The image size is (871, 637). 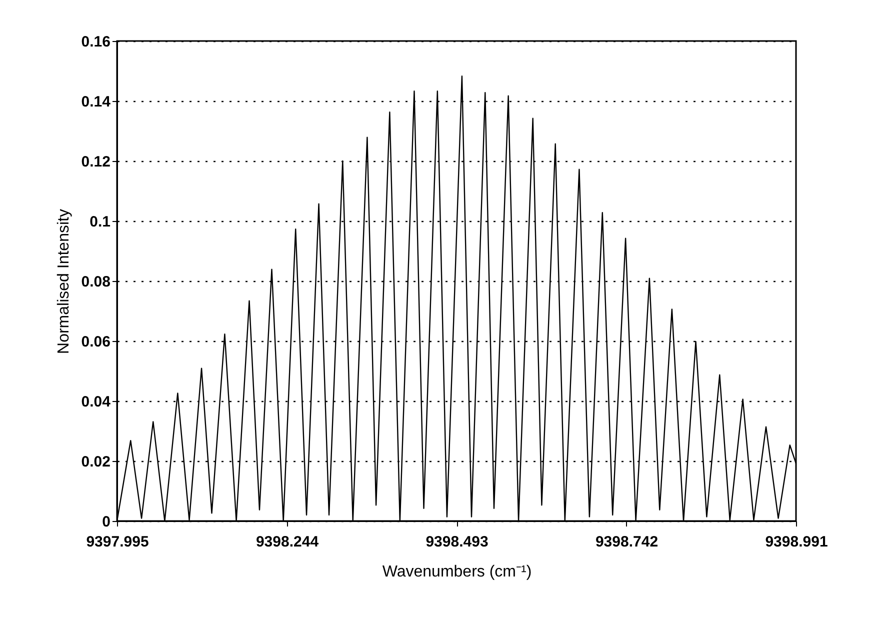 I want to click on y-tick-label: 0.1, so click(x=100, y=222).